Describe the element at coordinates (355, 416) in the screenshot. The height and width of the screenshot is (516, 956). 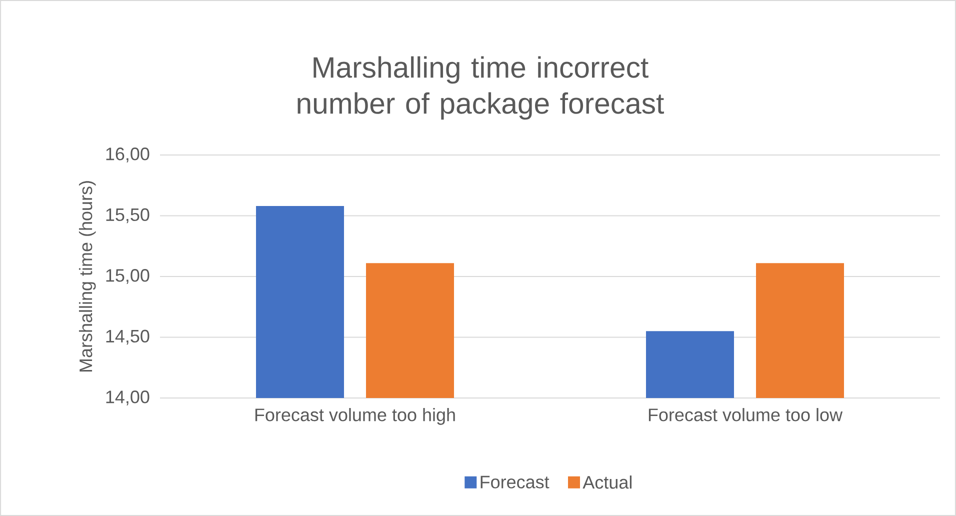
I see `x-tick-label: Forecast volume too high` at that location.